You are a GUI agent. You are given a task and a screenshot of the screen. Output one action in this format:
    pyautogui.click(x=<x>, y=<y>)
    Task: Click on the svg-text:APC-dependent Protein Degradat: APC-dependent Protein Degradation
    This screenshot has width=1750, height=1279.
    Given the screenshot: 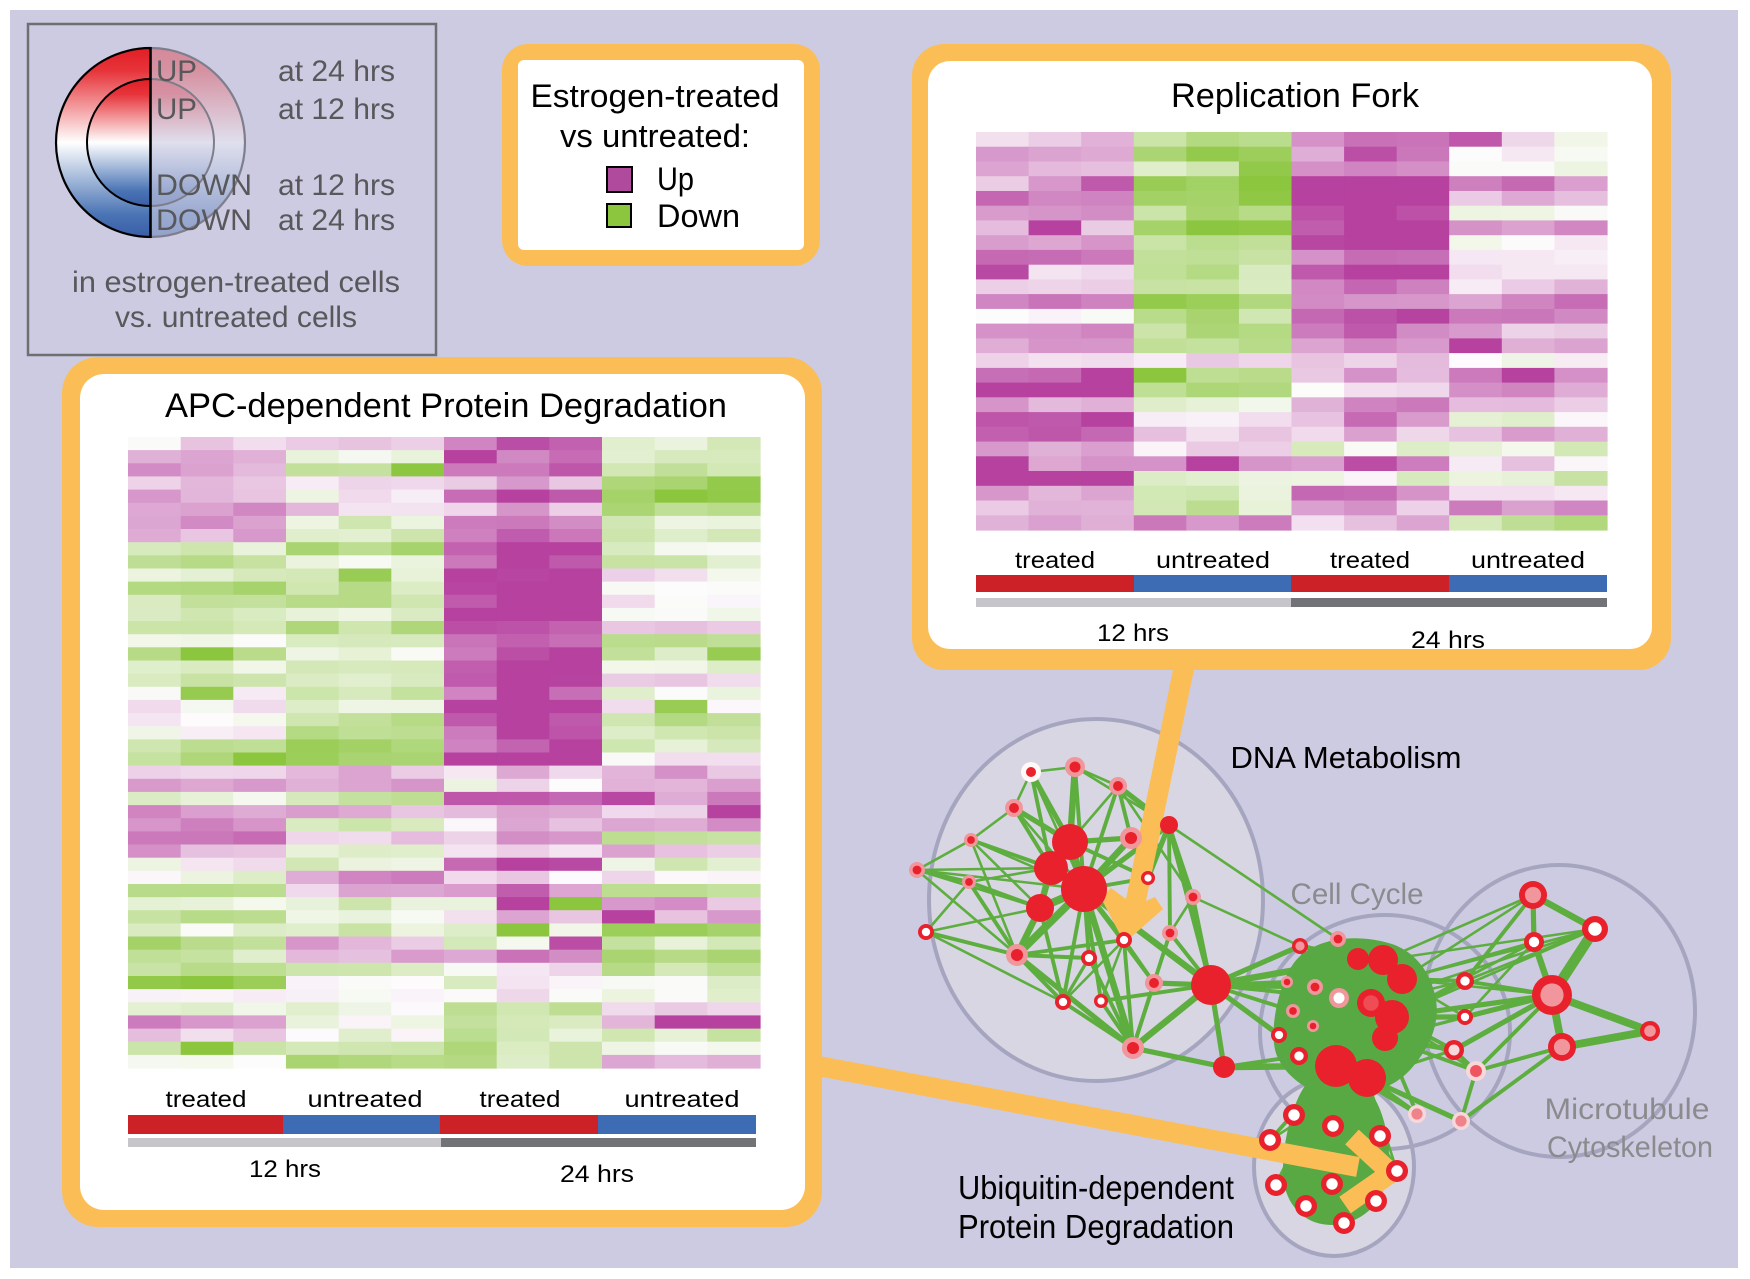 What is the action you would take?
    pyautogui.click(x=446, y=406)
    